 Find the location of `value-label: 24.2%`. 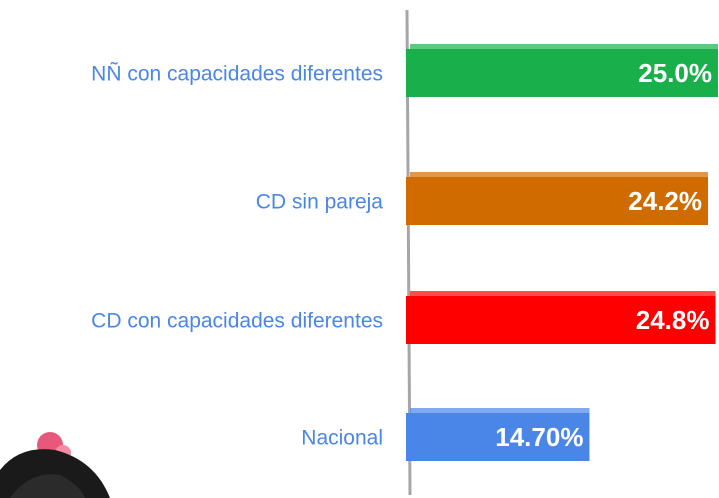

value-label: 24.2% is located at coordinates (665, 201).